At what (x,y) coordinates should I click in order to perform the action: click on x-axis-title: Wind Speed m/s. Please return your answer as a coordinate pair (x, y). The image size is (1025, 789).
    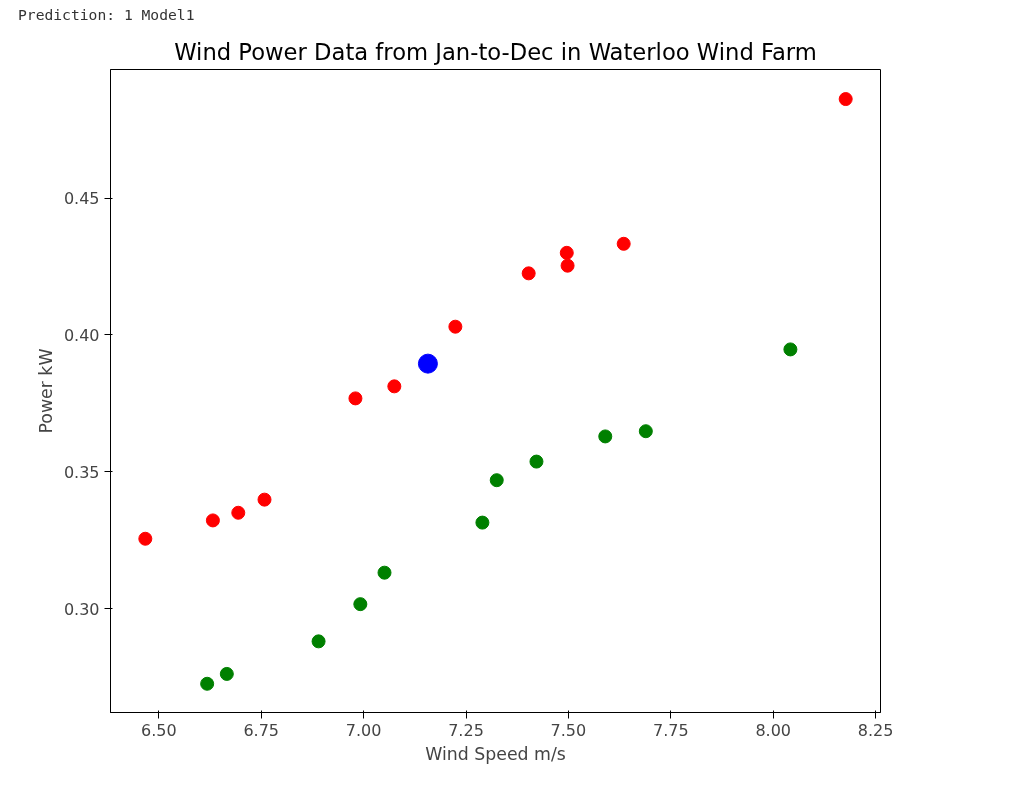
    Looking at the image, I should click on (495, 753).